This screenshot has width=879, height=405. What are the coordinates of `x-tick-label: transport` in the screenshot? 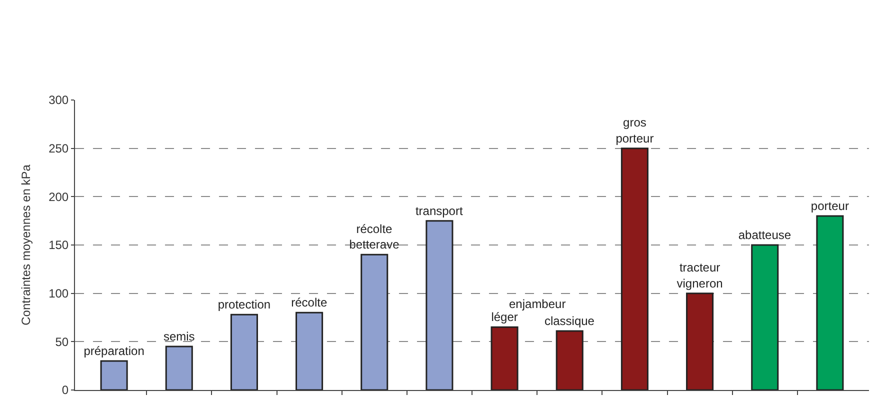 It's located at (439, 211).